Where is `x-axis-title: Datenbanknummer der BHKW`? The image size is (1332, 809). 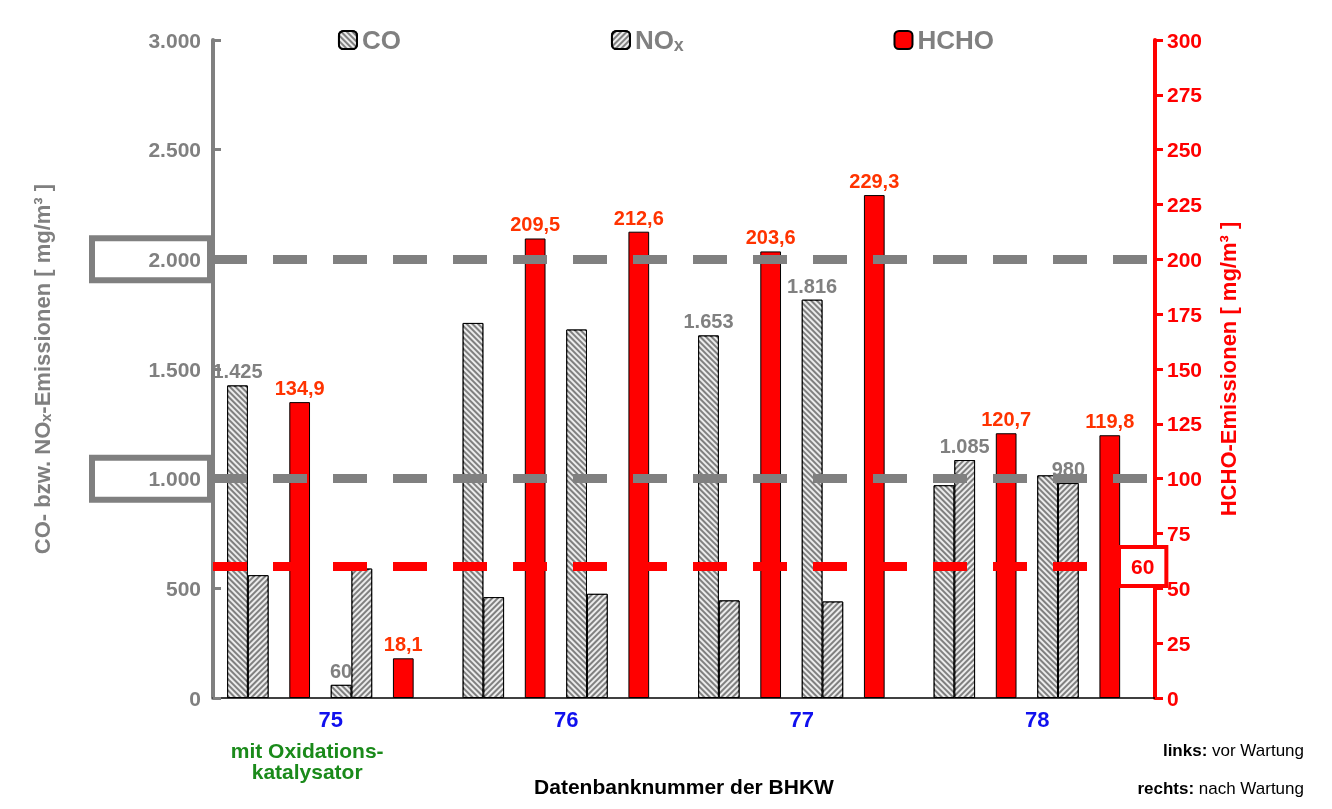 x-axis-title: Datenbanknummer der BHKW is located at coordinates (684, 786).